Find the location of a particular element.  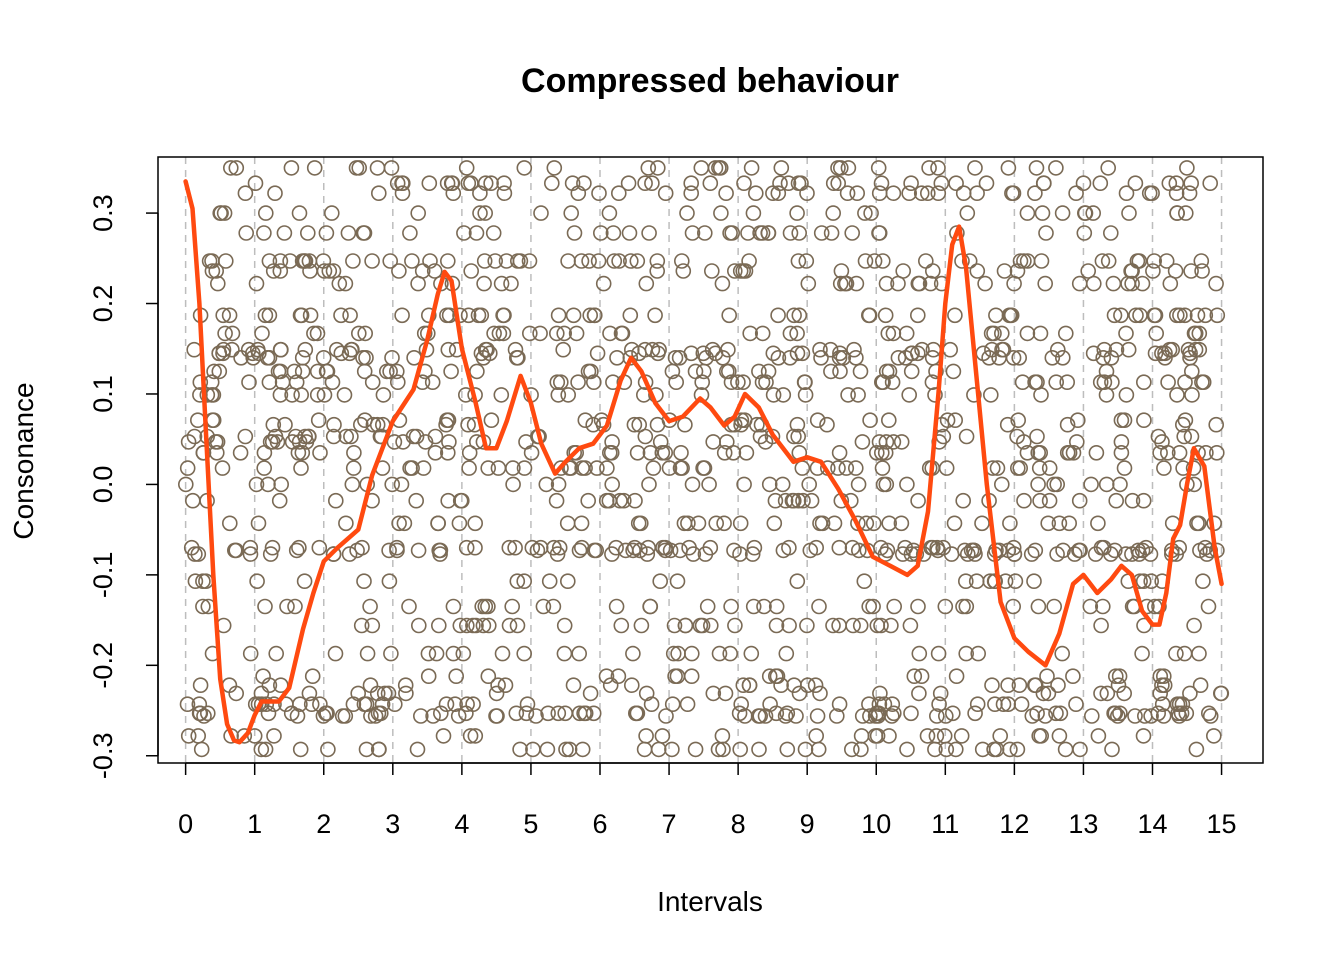

x-tick-label: 6 is located at coordinates (599, 824).